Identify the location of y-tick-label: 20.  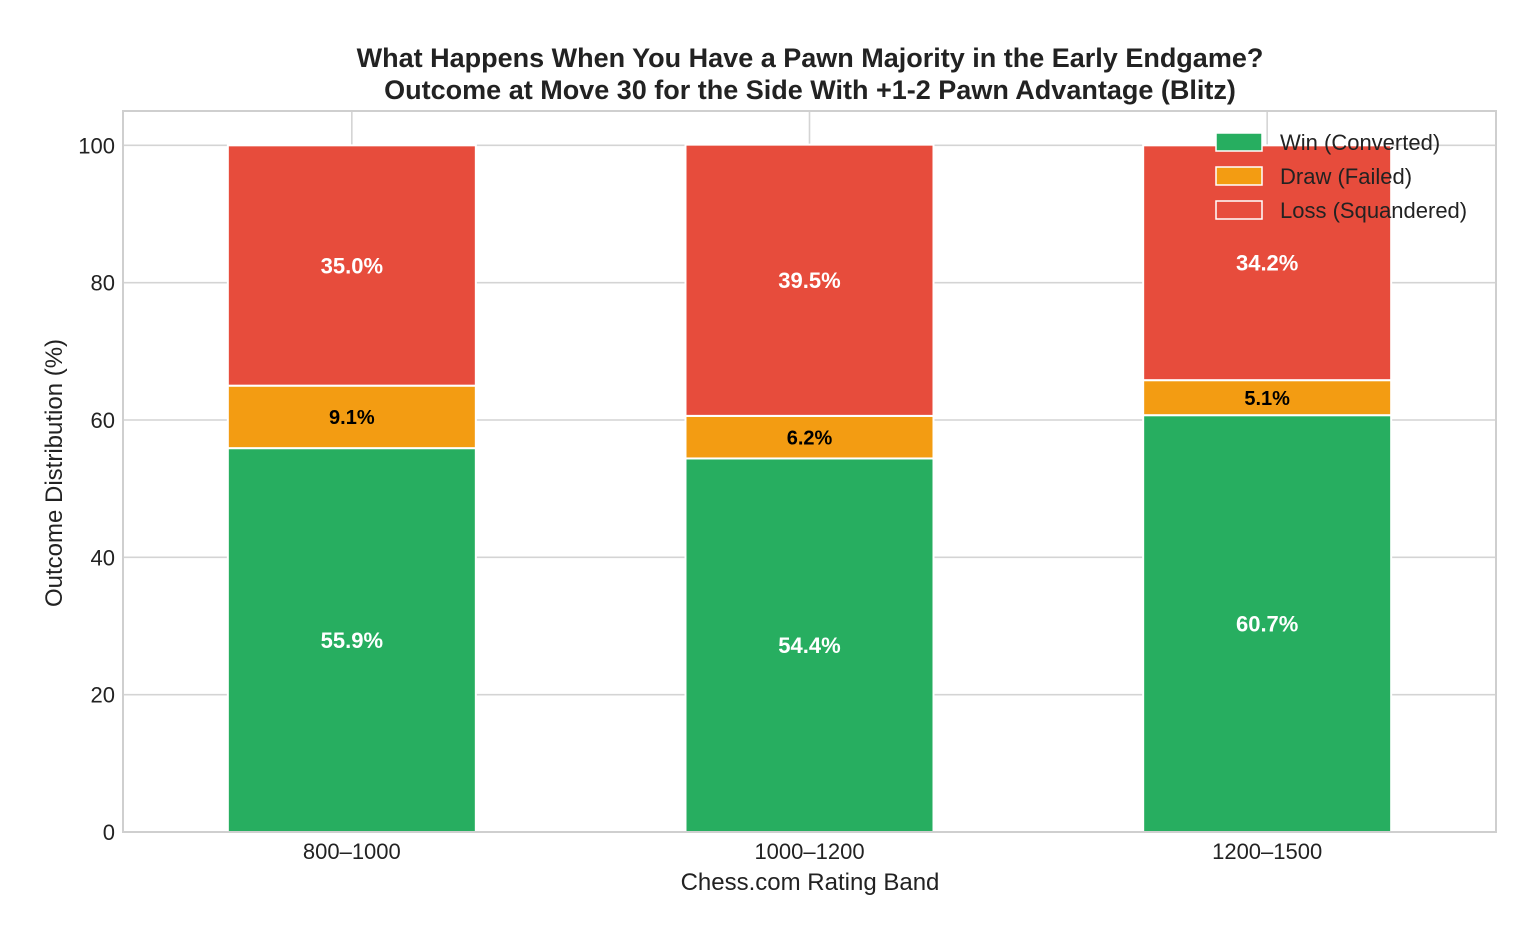
(103, 695).